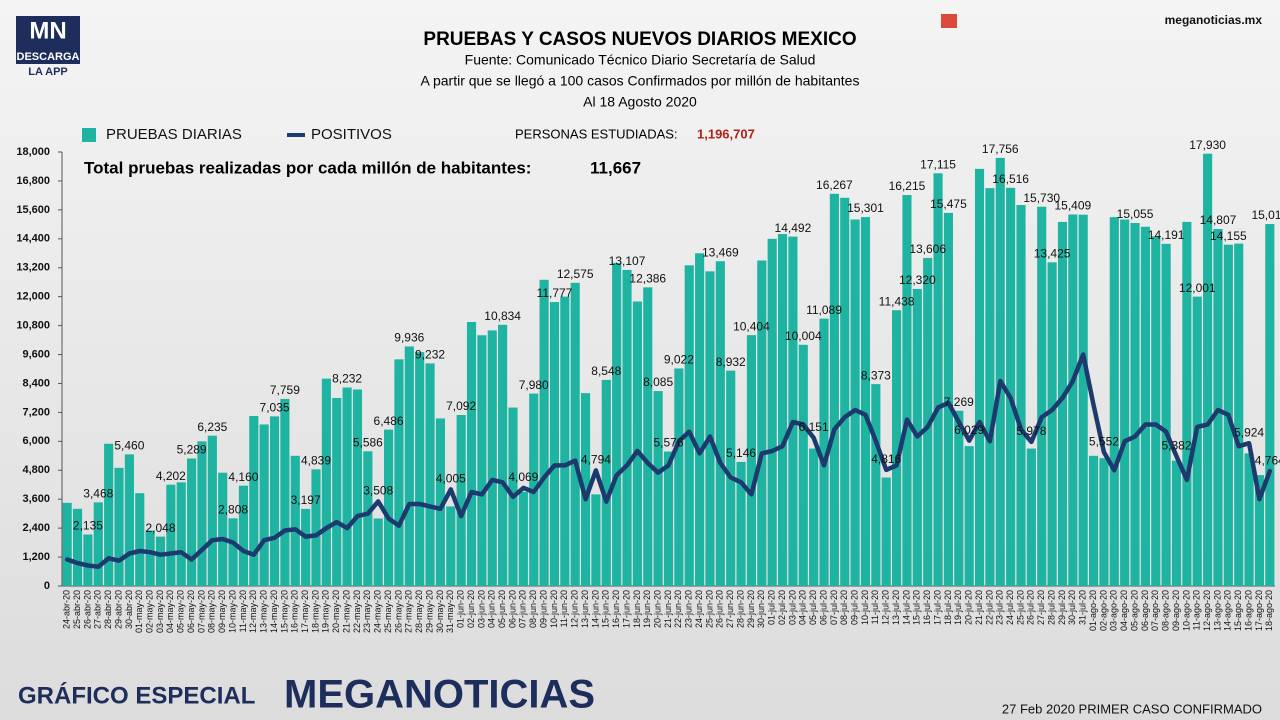  Describe the element at coordinates (36, 383) in the screenshot. I see `y-tick-label: 8,400` at that location.